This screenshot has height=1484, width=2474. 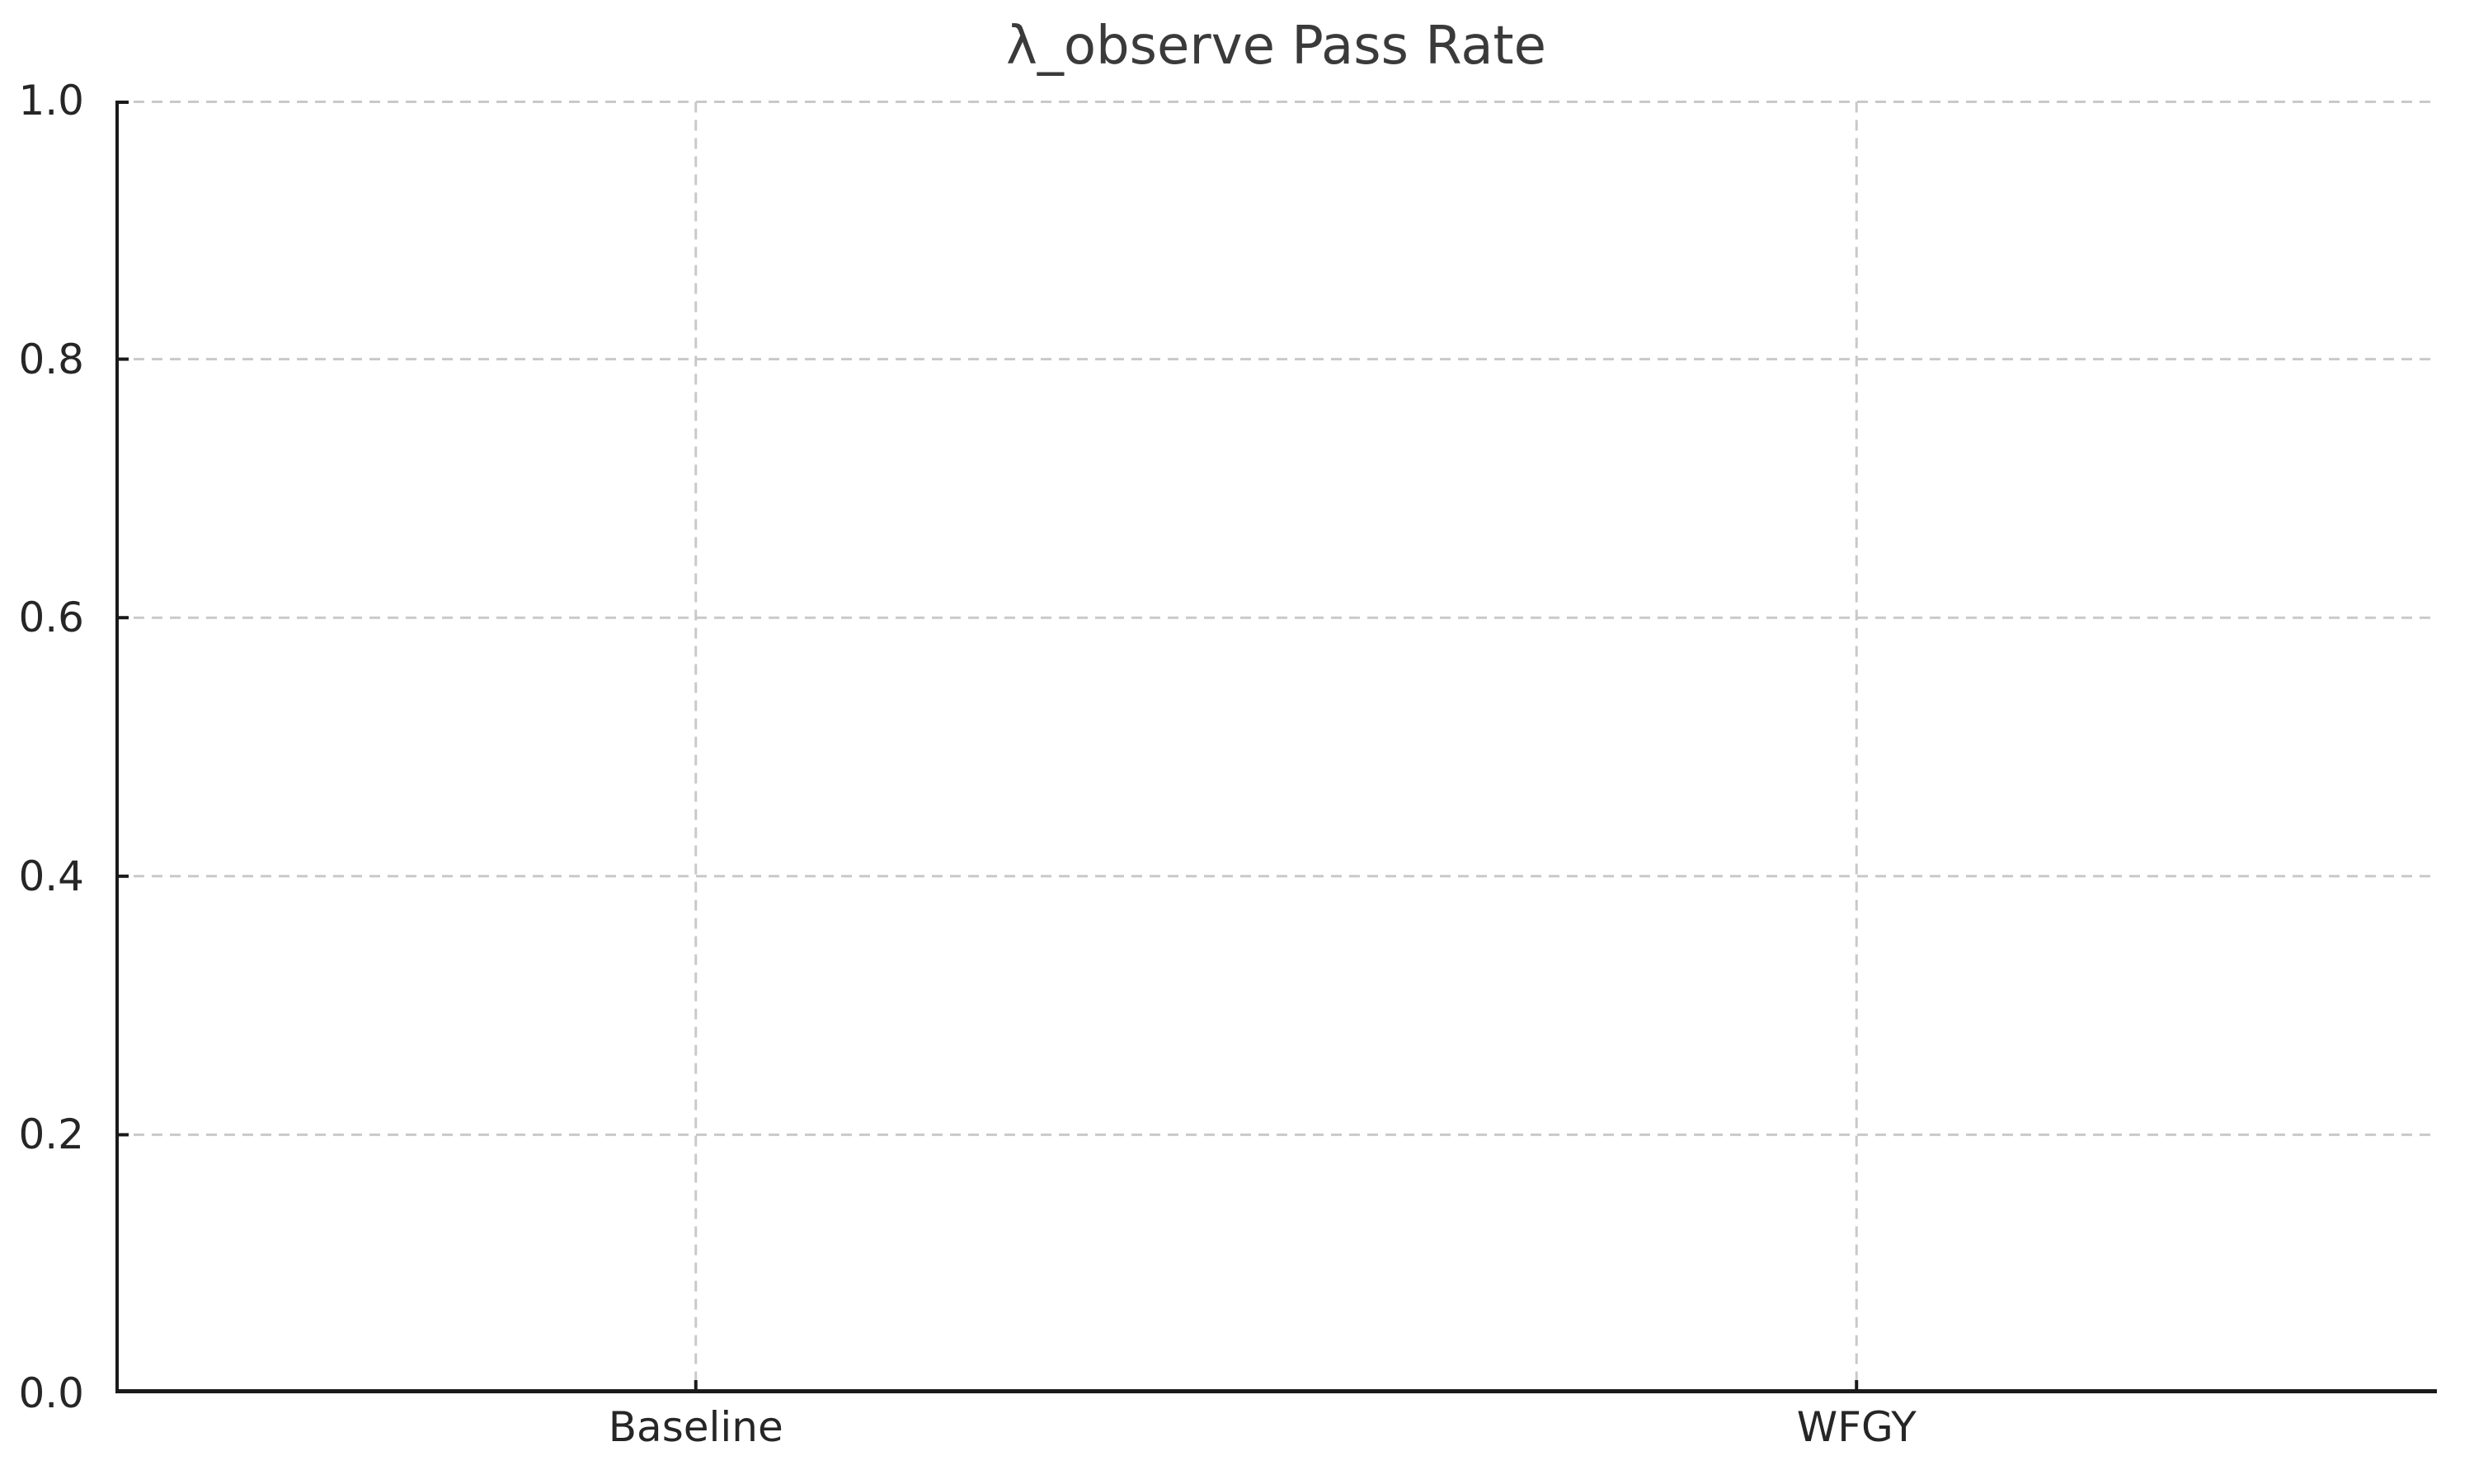 I want to click on x-axis-labels: Baseline WFGY, so click(x=1276, y=1430).